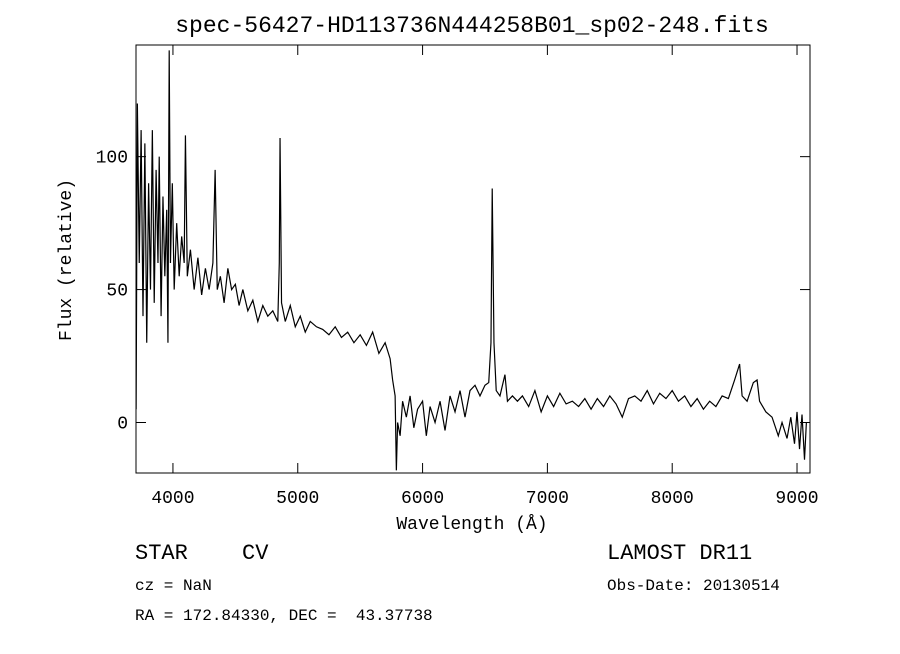  I want to click on x-tick-label: 5000, so click(297, 499).